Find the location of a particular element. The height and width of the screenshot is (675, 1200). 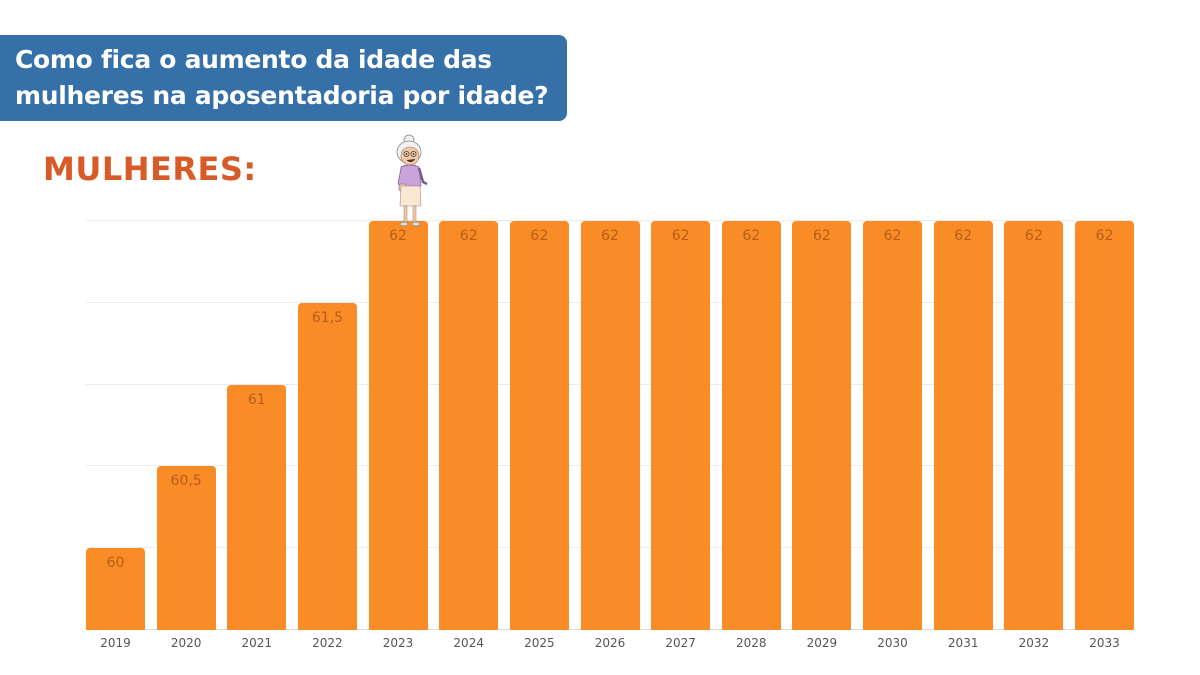

bar-2023: 62 is located at coordinates (398, 425).